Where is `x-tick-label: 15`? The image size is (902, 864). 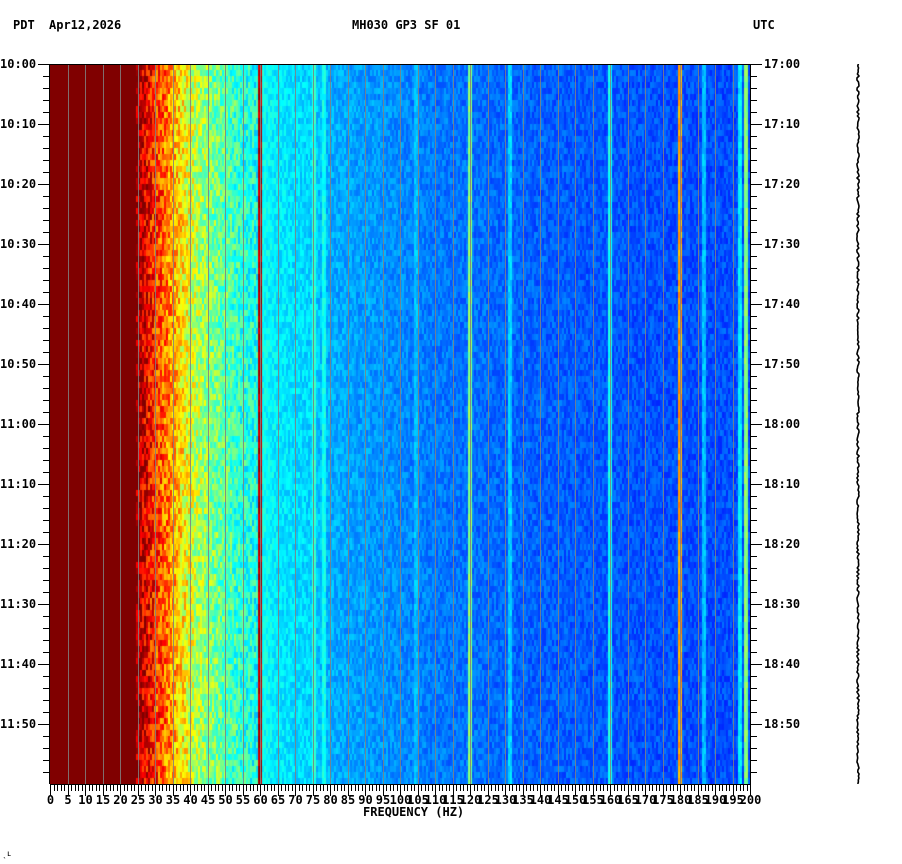
x-tick-label: 15 is located at coordinates (103, 800).